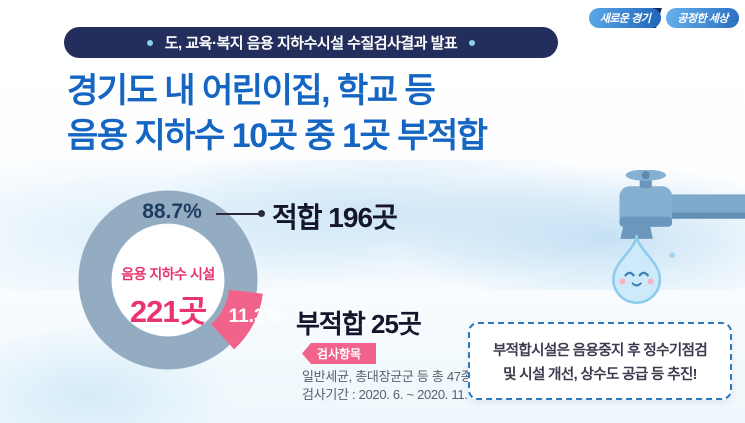 This screenshot has height=423, width=745. What do you see at coordinates (335, 217) in the screenshot?
I see `pass-count-label: 적합 196곳` at bounding box center [335, 217].